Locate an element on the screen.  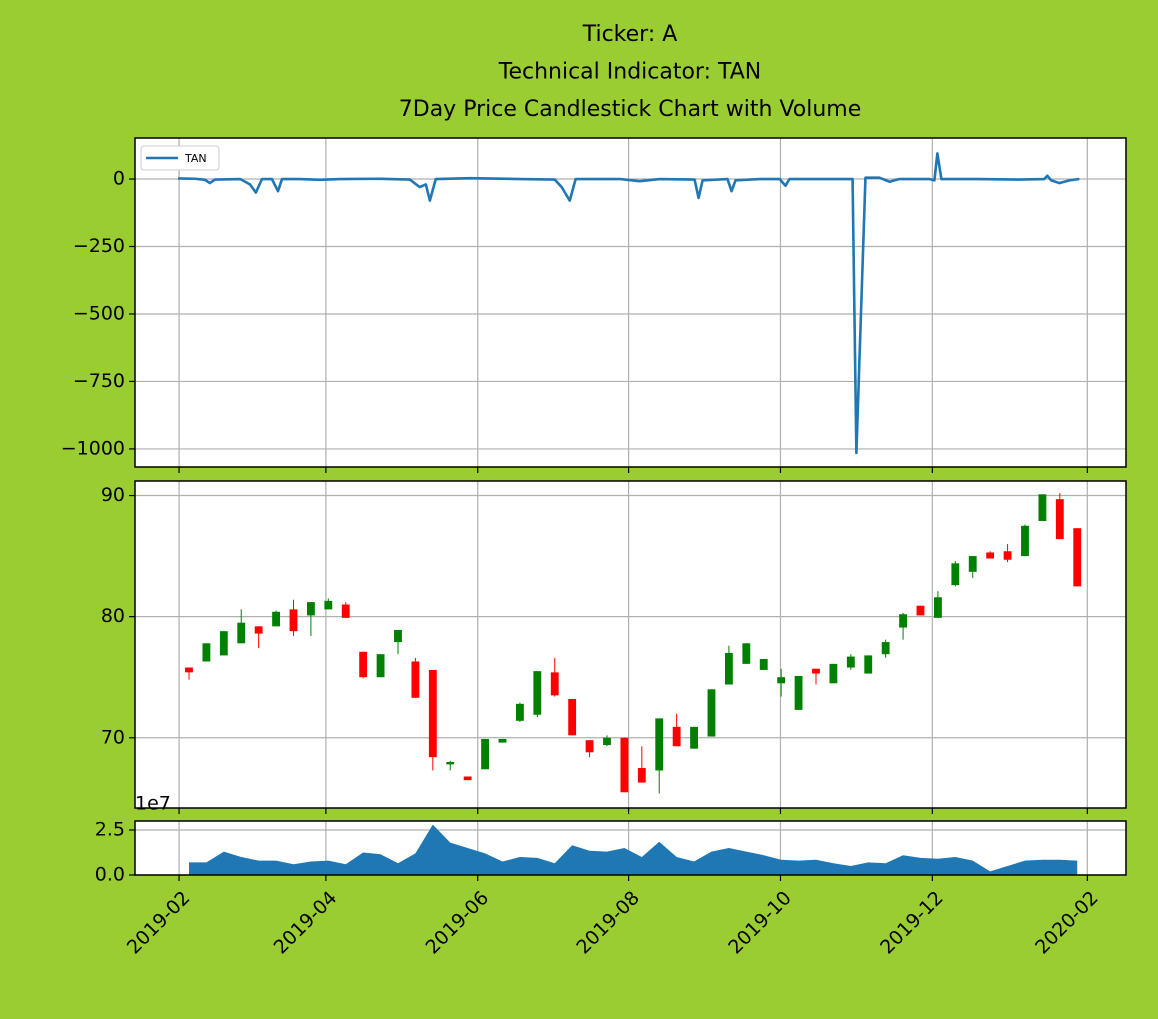
y-tick-label: 0 is located at coordinates (119, 179).